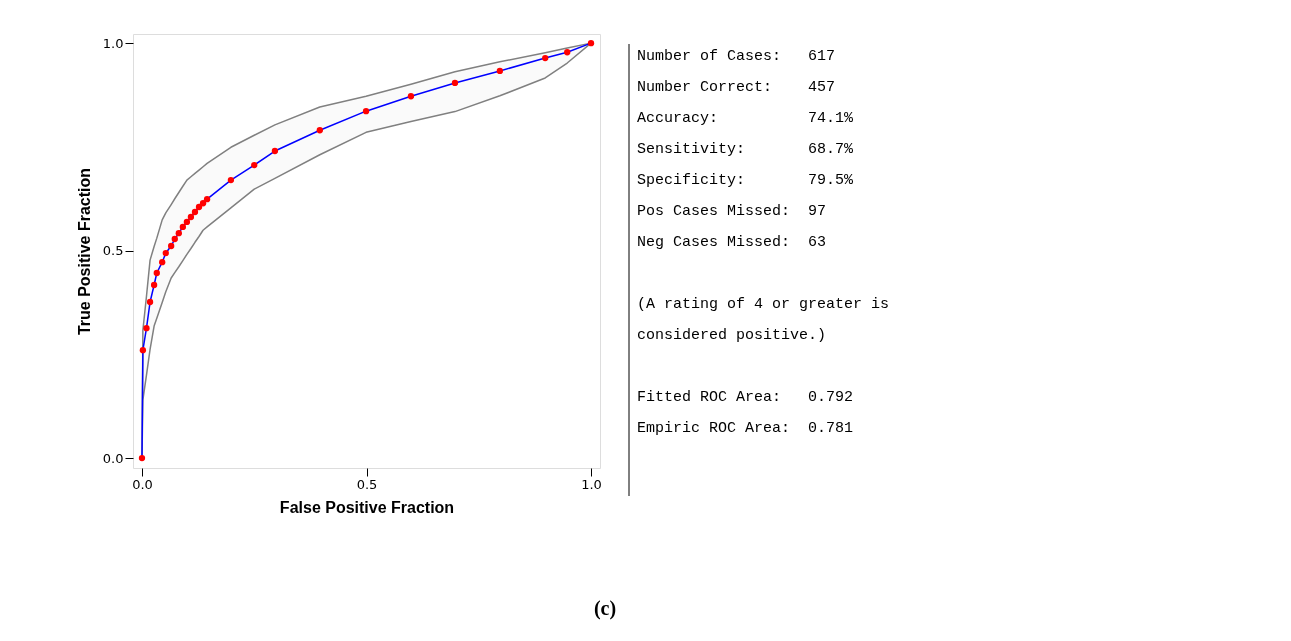  What do you see at coordinates (367, 484) in the screenshot?
I see `x-tick-label: 0.5` at bounding box center [367, 484].